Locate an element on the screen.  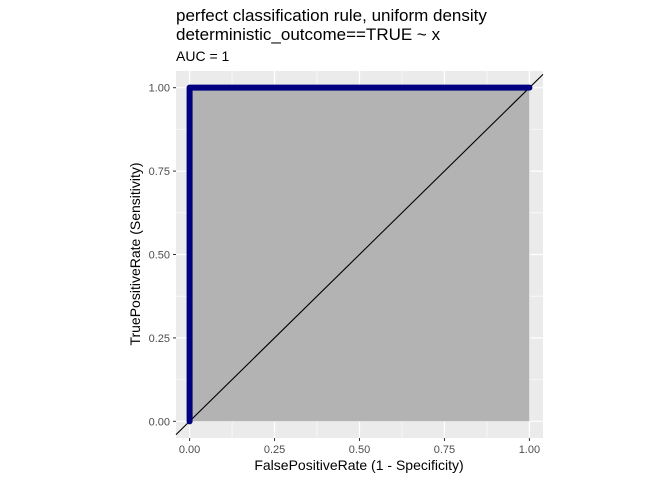
y-tick-label: 1.00 is located at coordinates (159, 89).